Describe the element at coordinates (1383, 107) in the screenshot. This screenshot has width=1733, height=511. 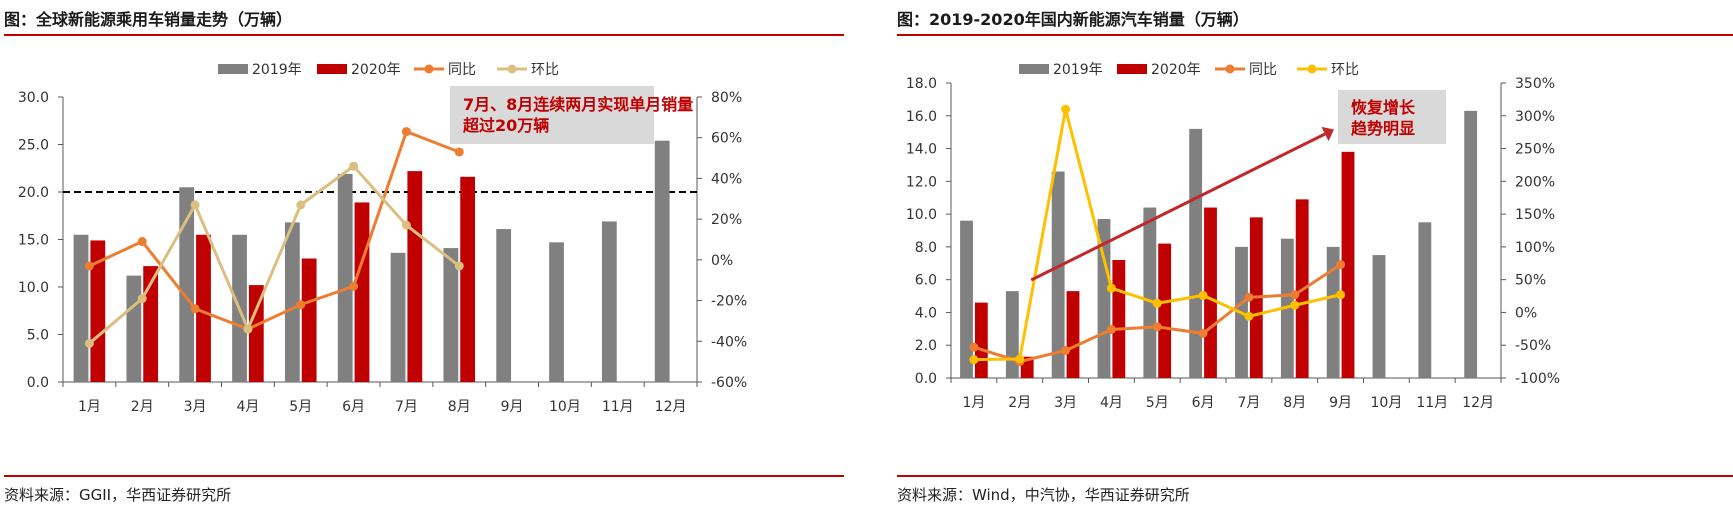
I see `annotation-text: 恢复增长` at that location.